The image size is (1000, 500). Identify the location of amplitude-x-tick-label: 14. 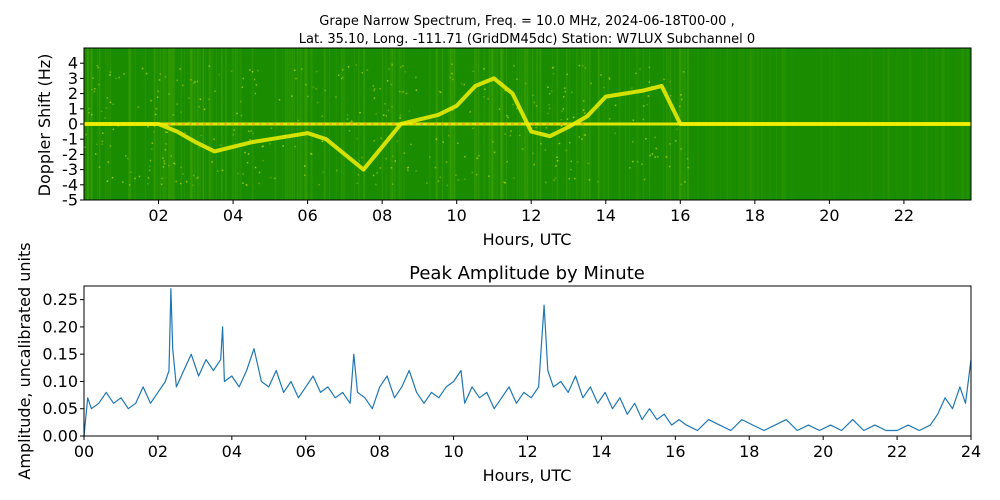
(601, 451).